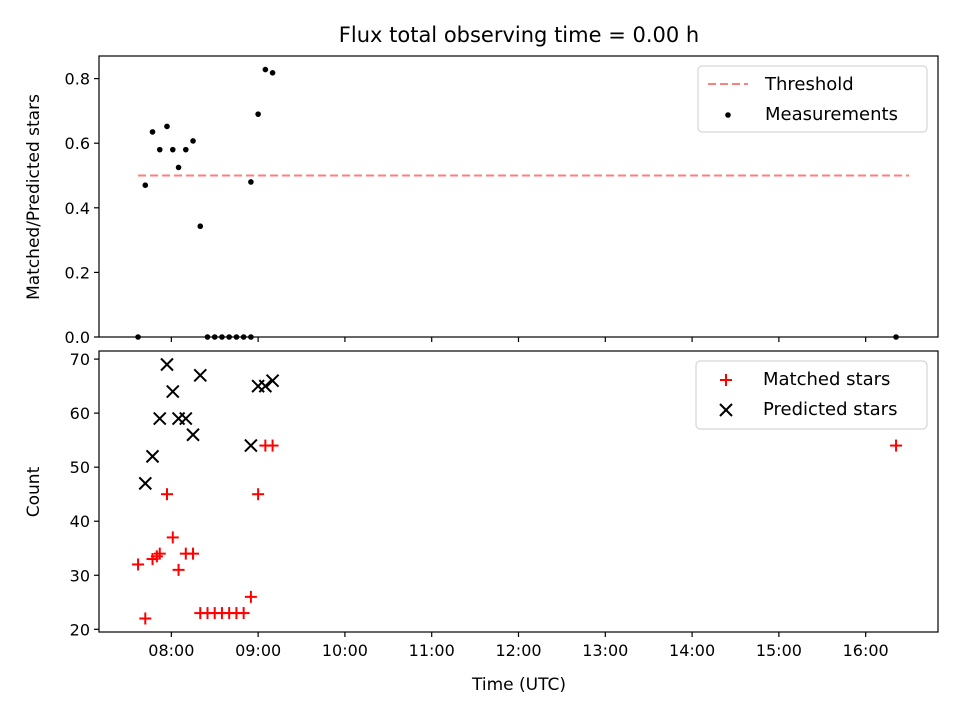 This screenshot has width=960, height=720. Describe the element at coordinates (80, 359) in the screenshot. I see `bottom-y-tick-label: 70` at that location.